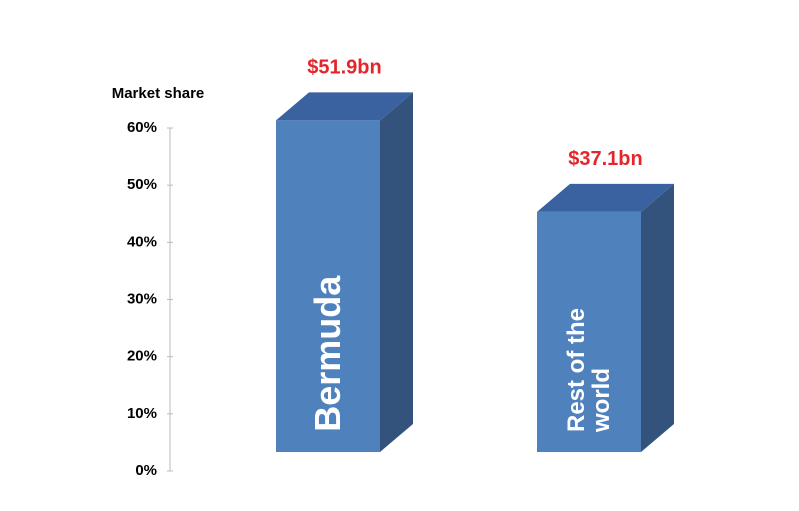 The height and width of the screenshot is (511, 799). Describe the element at coordinates (142, 127) in the screenshot. I see `y-tick-label: 60%` at that location.